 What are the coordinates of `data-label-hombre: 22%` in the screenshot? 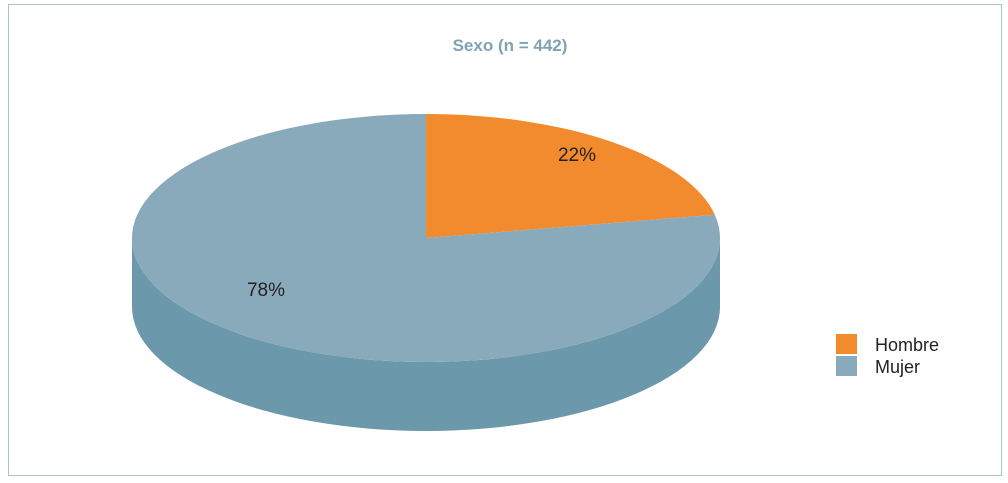 It's located at (577, 155).